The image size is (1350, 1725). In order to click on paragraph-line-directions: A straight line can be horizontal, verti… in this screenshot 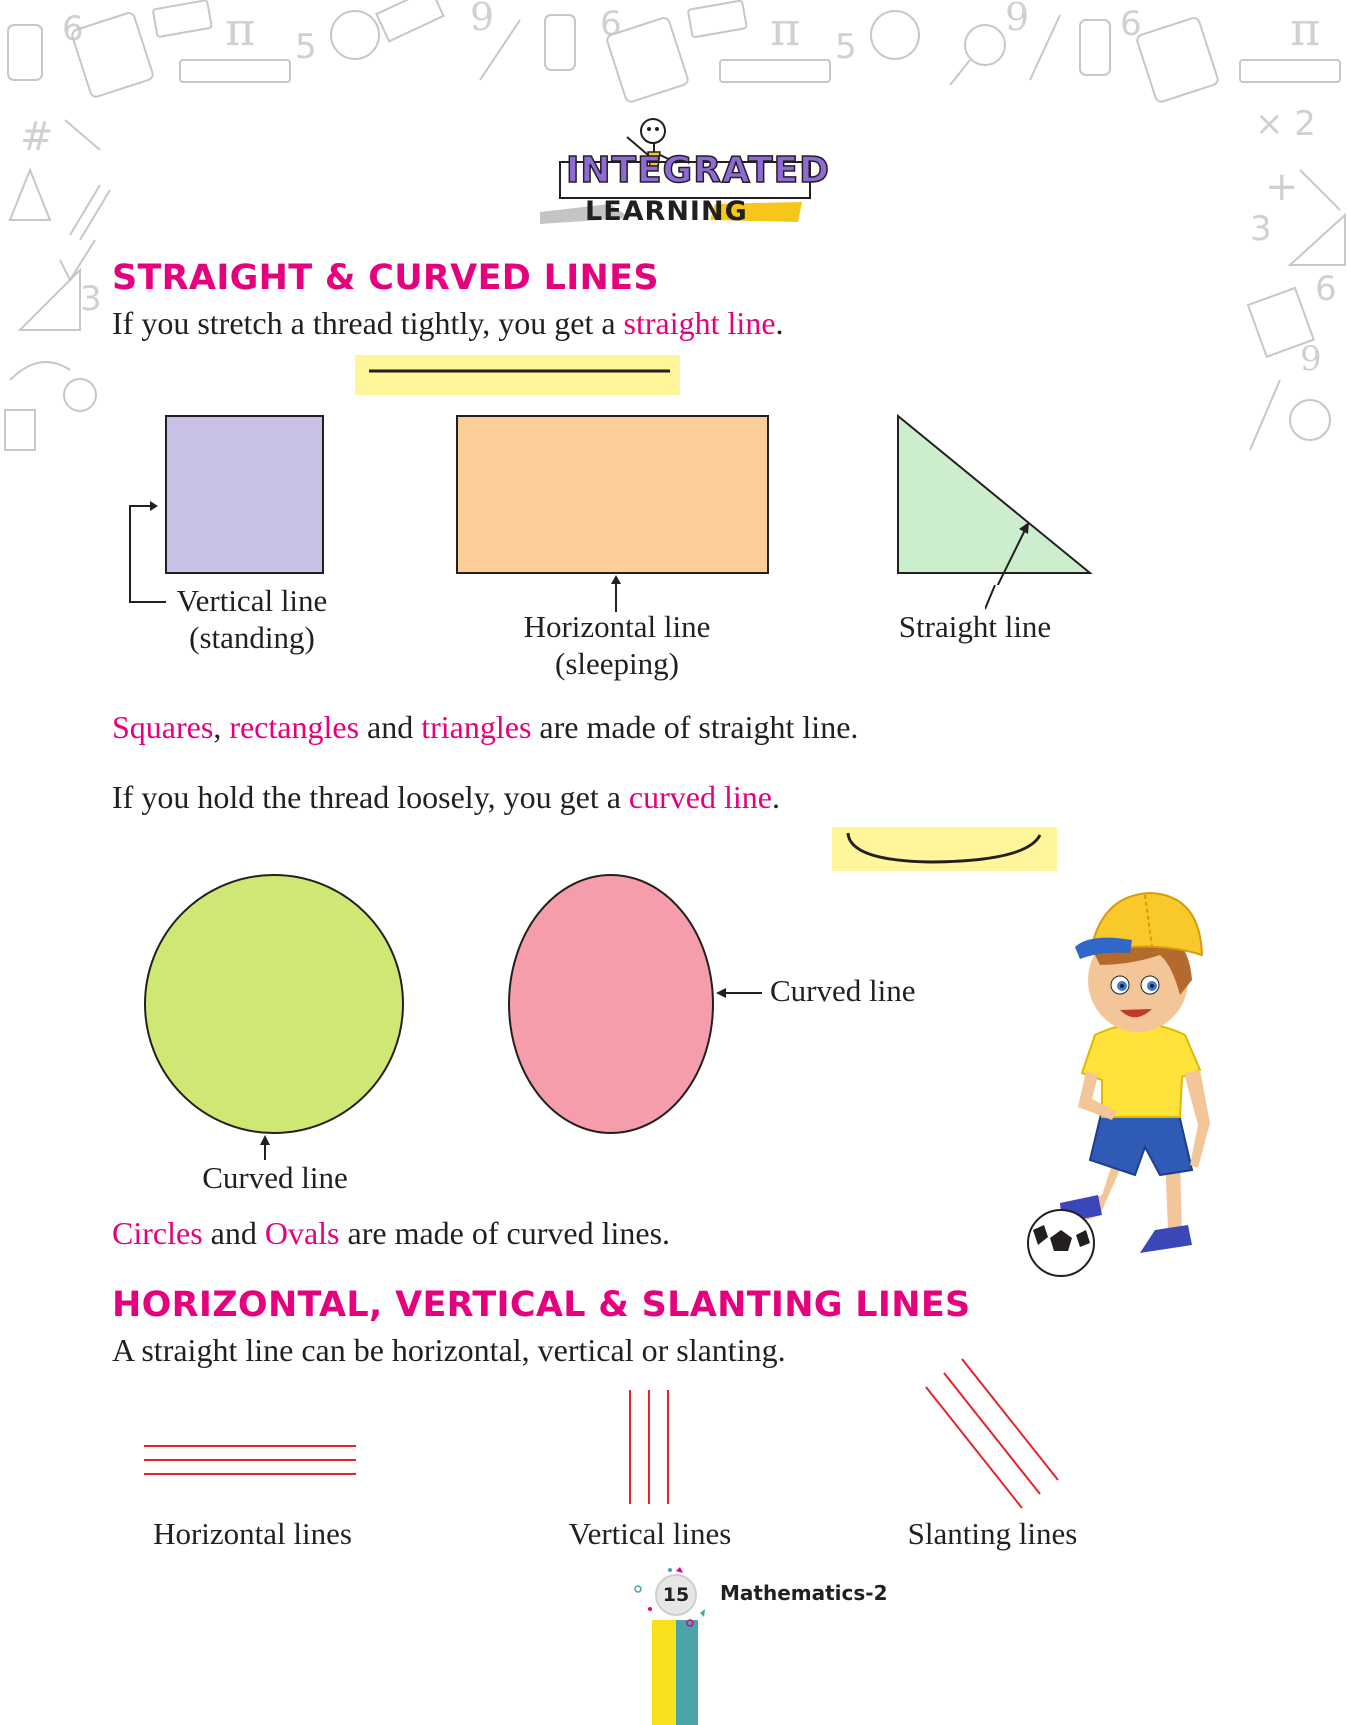, I will do `click(449, 1350)`.